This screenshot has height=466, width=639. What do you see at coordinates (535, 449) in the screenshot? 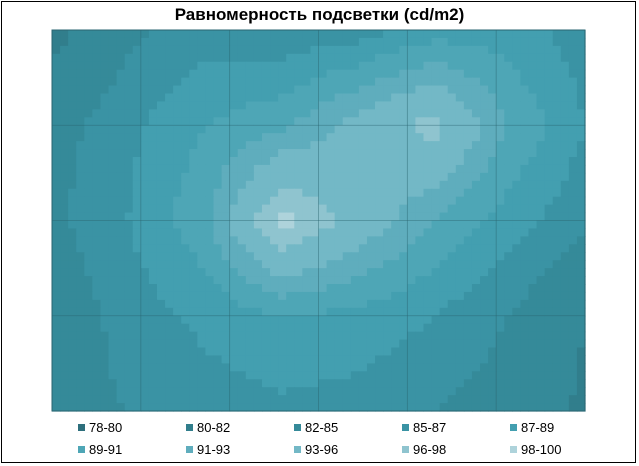
I see `legend-item: 98-100` at bounding box center [535, 449].